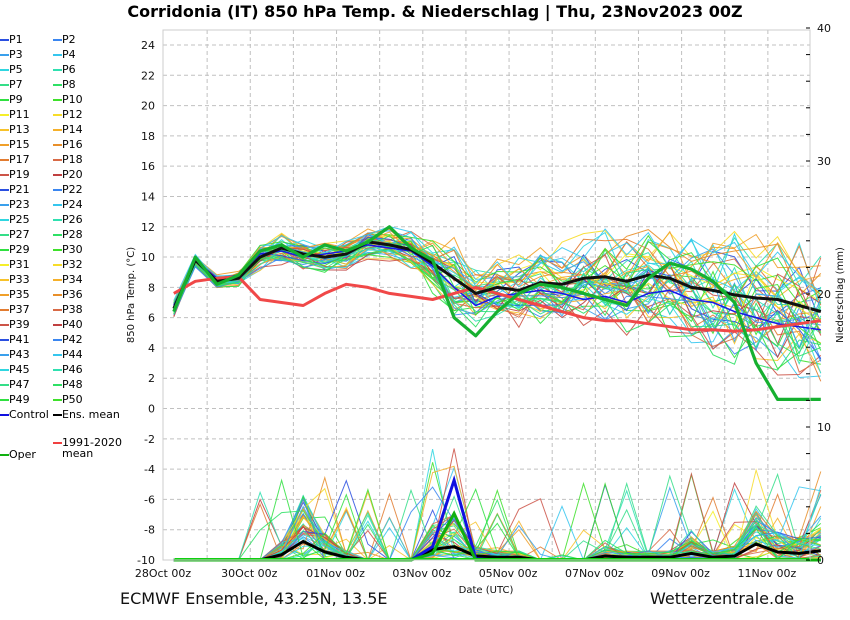 The height and width of the screenshot is (620, 850). I want to click on legend-item-p50: P50, so click(68, 400).